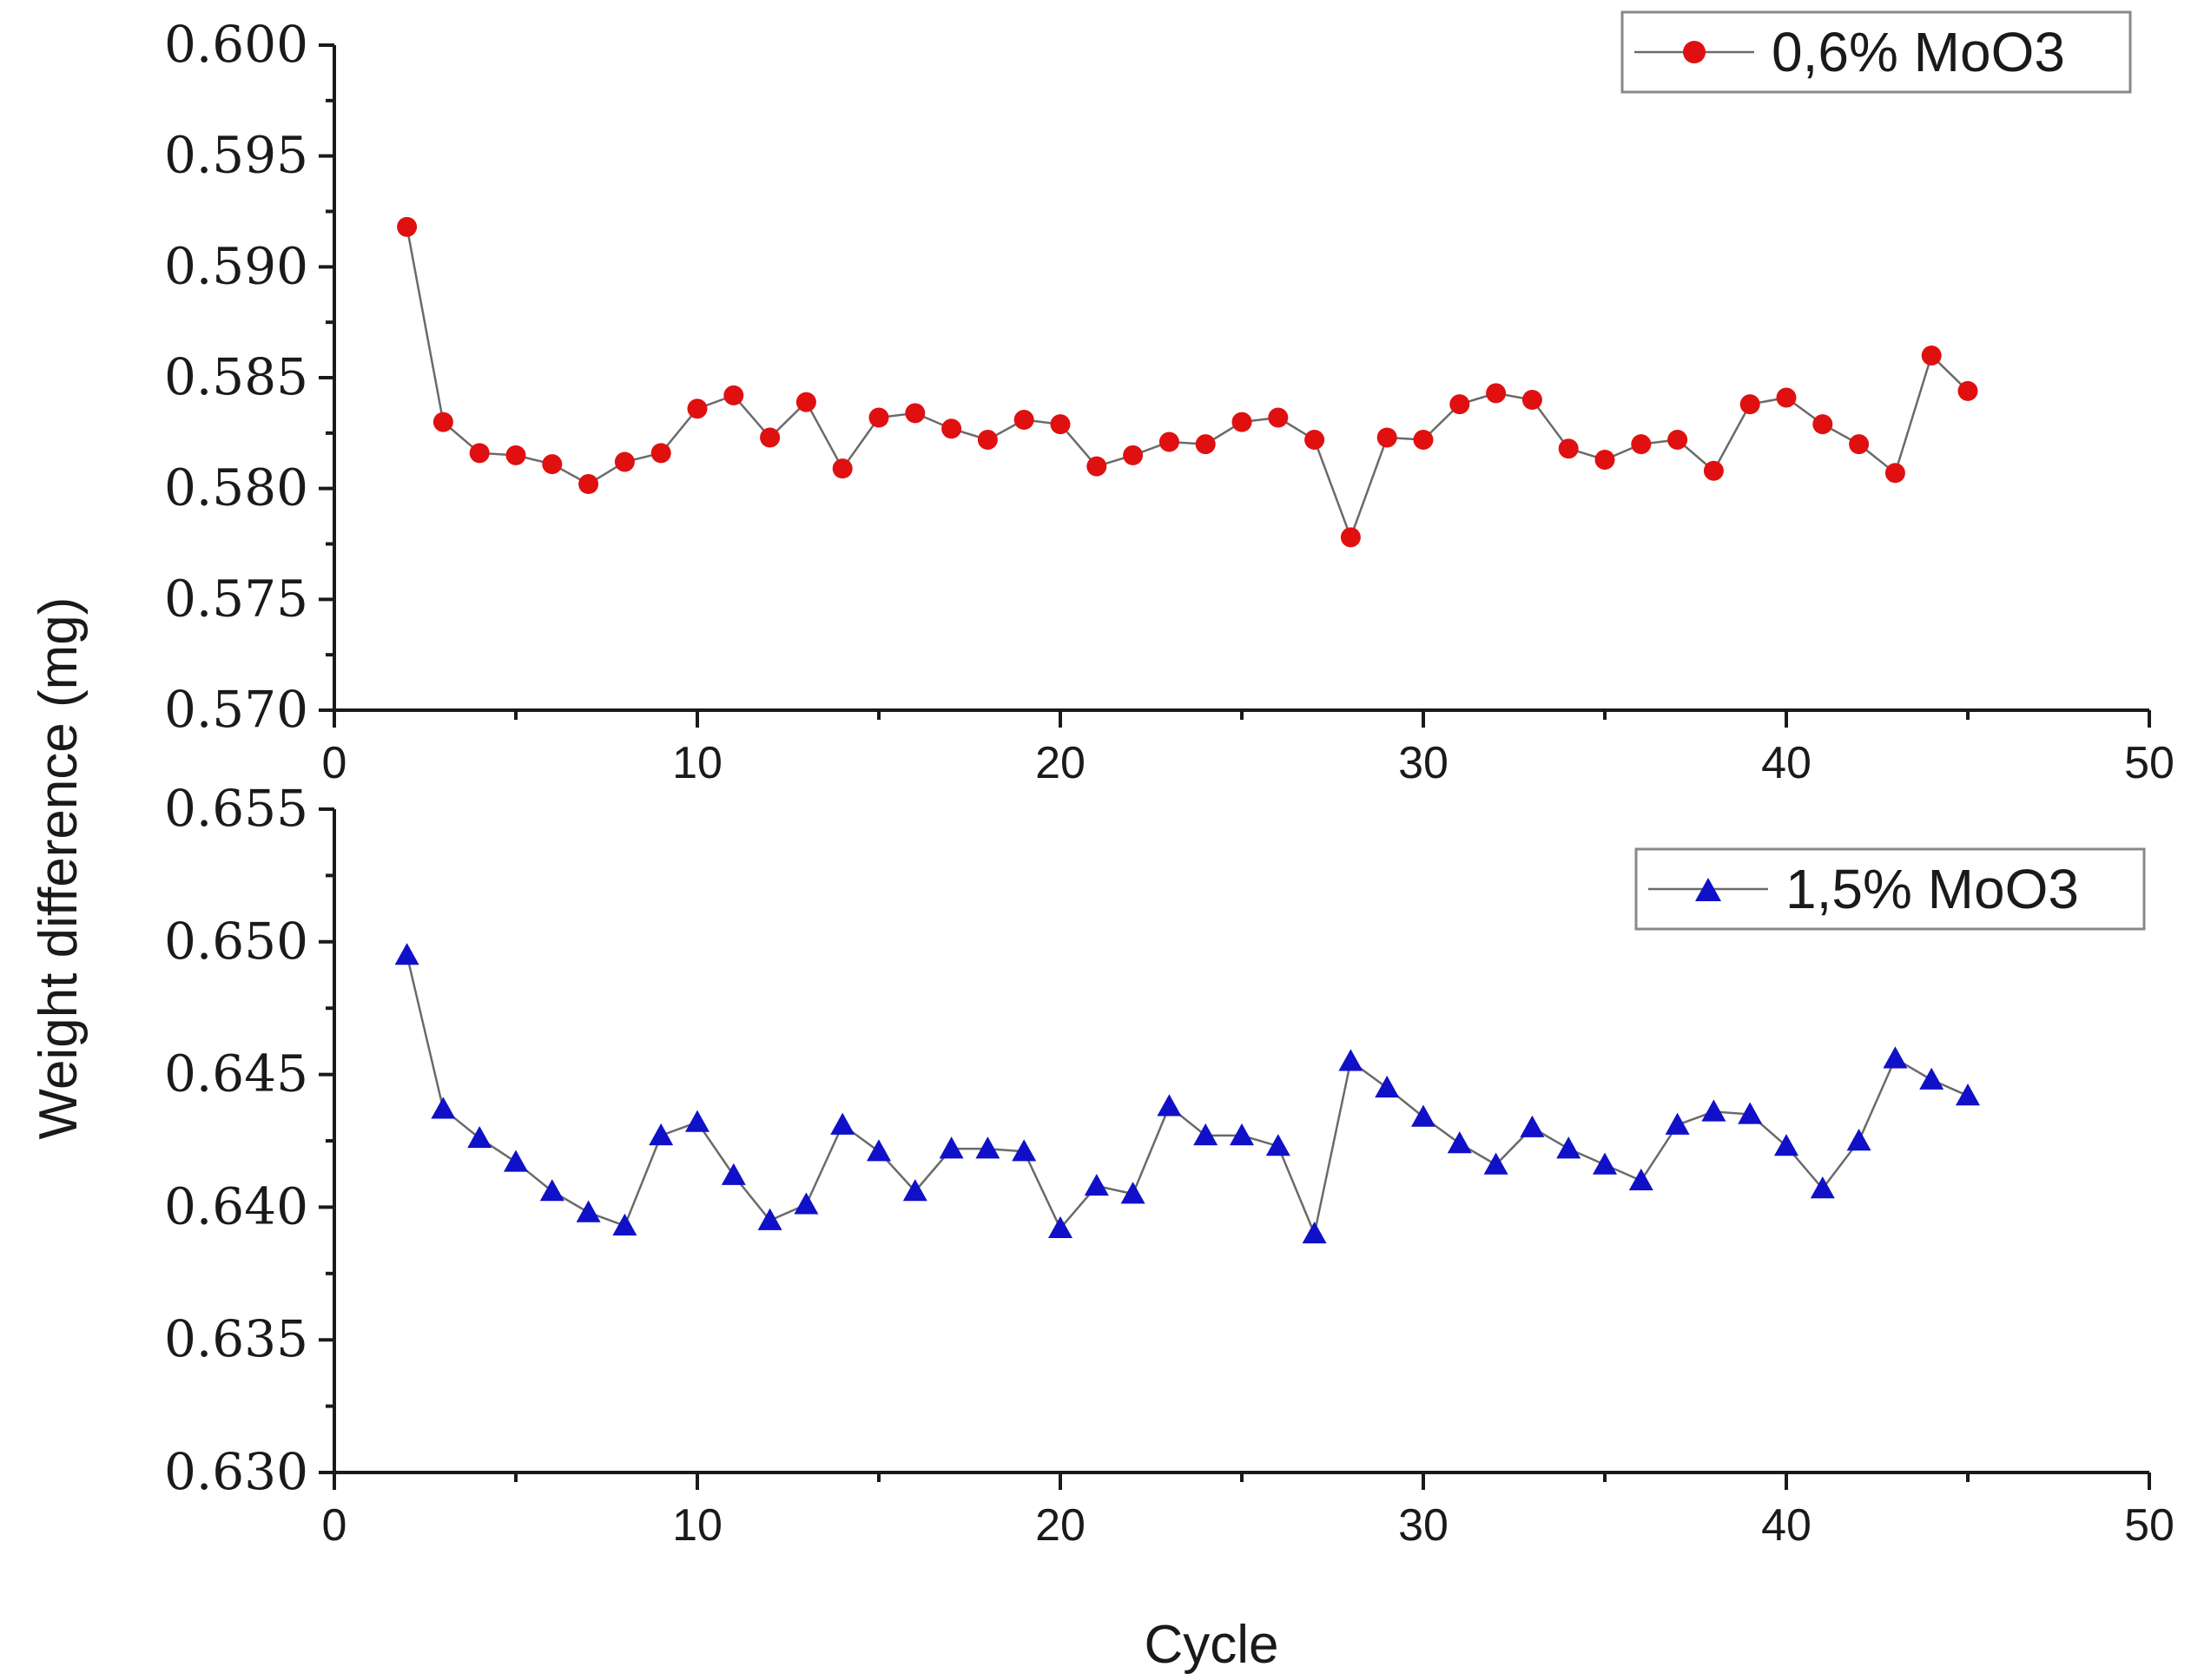 This screenshot has height=1680, width=2191. Describe the element at coordinates (697, 1525) in the screenshot. I see `x-tick-label: 10` at that location.